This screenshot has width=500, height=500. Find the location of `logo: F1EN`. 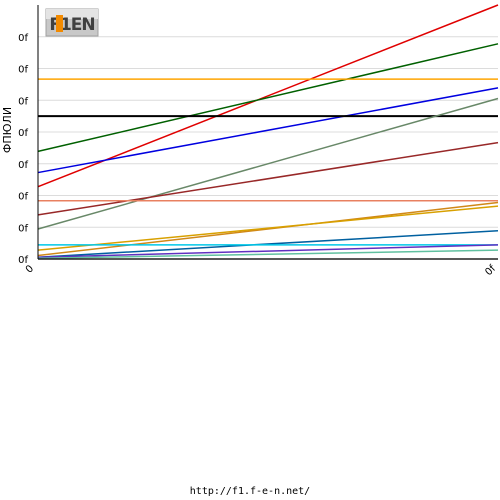

logo: F1EN is located at coordinates (72, 22).